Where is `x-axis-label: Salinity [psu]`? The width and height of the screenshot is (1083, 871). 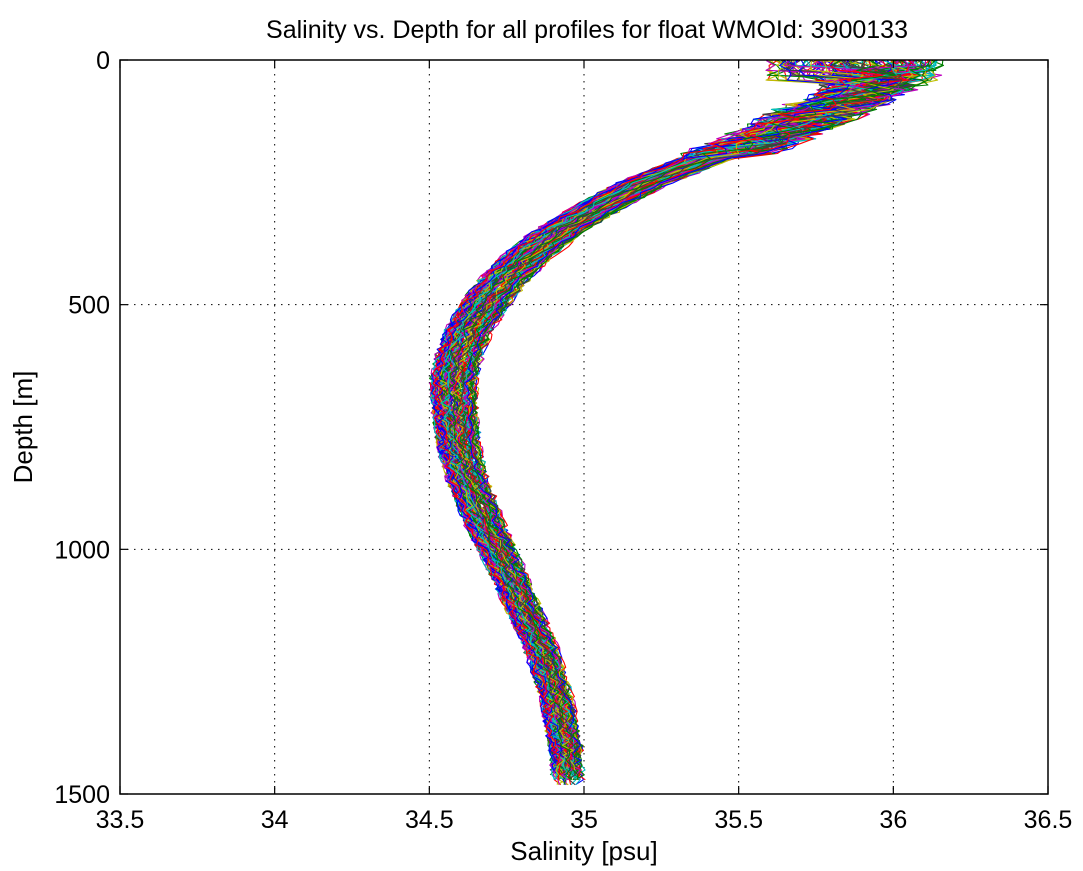
x-axis-label: Salinity [psu] is located at coordinates (583, 851).